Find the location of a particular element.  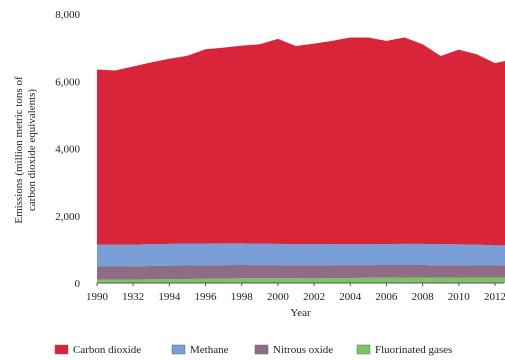

legend-label: Methane is located at coordinates (209, 350).